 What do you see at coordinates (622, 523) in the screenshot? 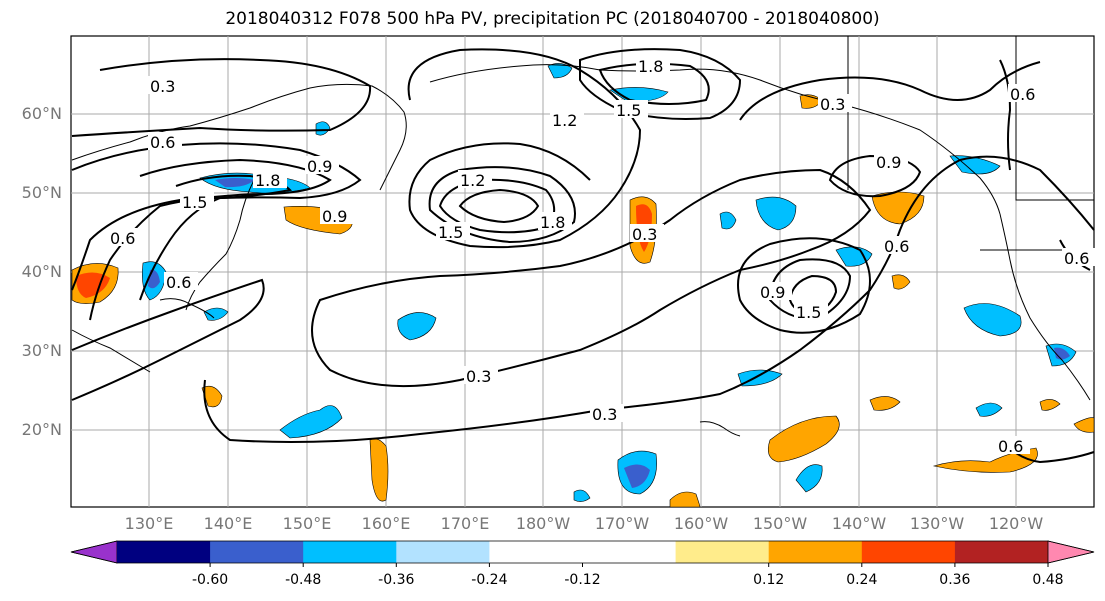
I see `lon-label: 170°W` at bounding box center [622, 523].